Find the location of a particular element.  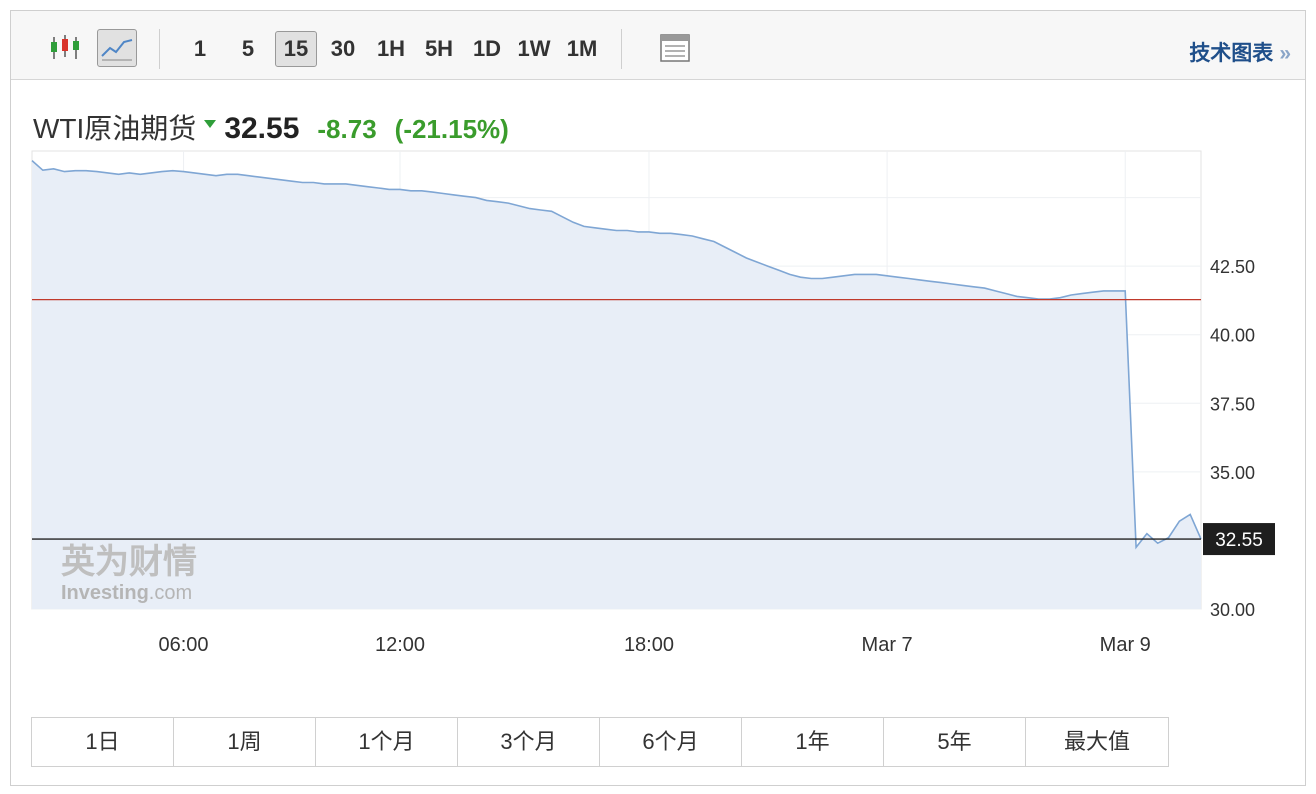

y-tick-label: 30.00 is located at coordinates (1232, 610).